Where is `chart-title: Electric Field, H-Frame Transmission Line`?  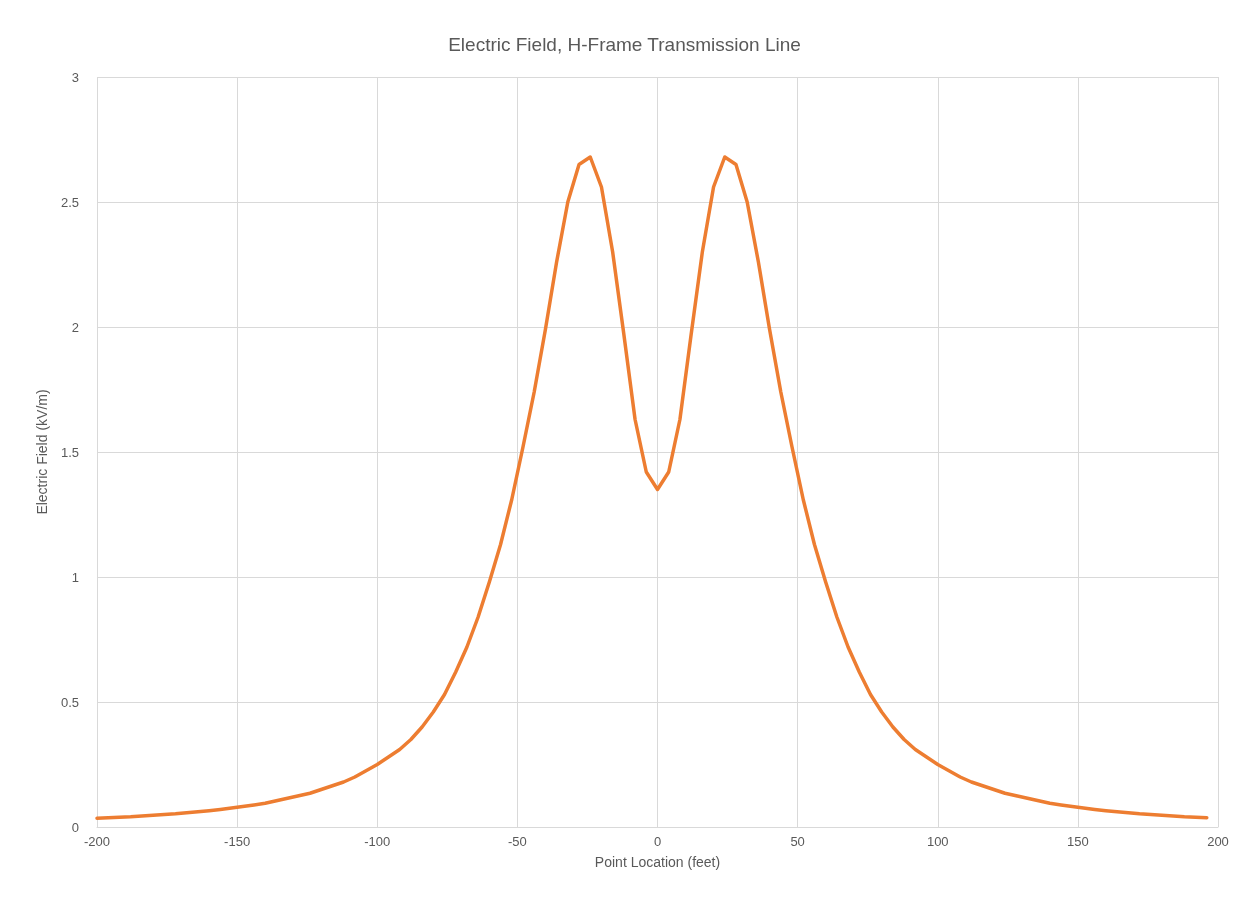
chart-title: Electric Field, H-Frame Transmission Line is located at coordinates (624, 44).